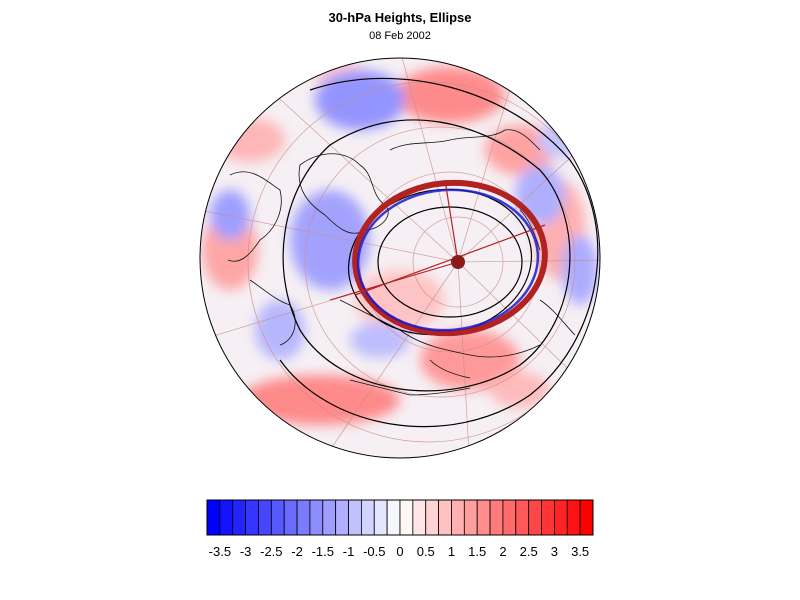 The height and width of the screenshot is (600, 800). I want to click on colorbar-tick-label: -3, so click(246, 551).